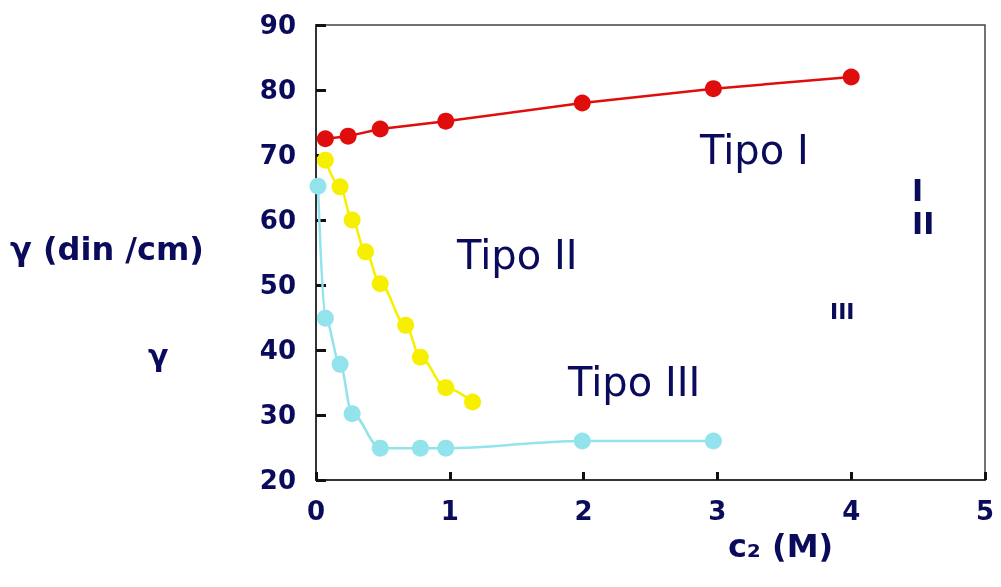  I want to click on x-axis-title: c₂ (M), so click(780, 546).